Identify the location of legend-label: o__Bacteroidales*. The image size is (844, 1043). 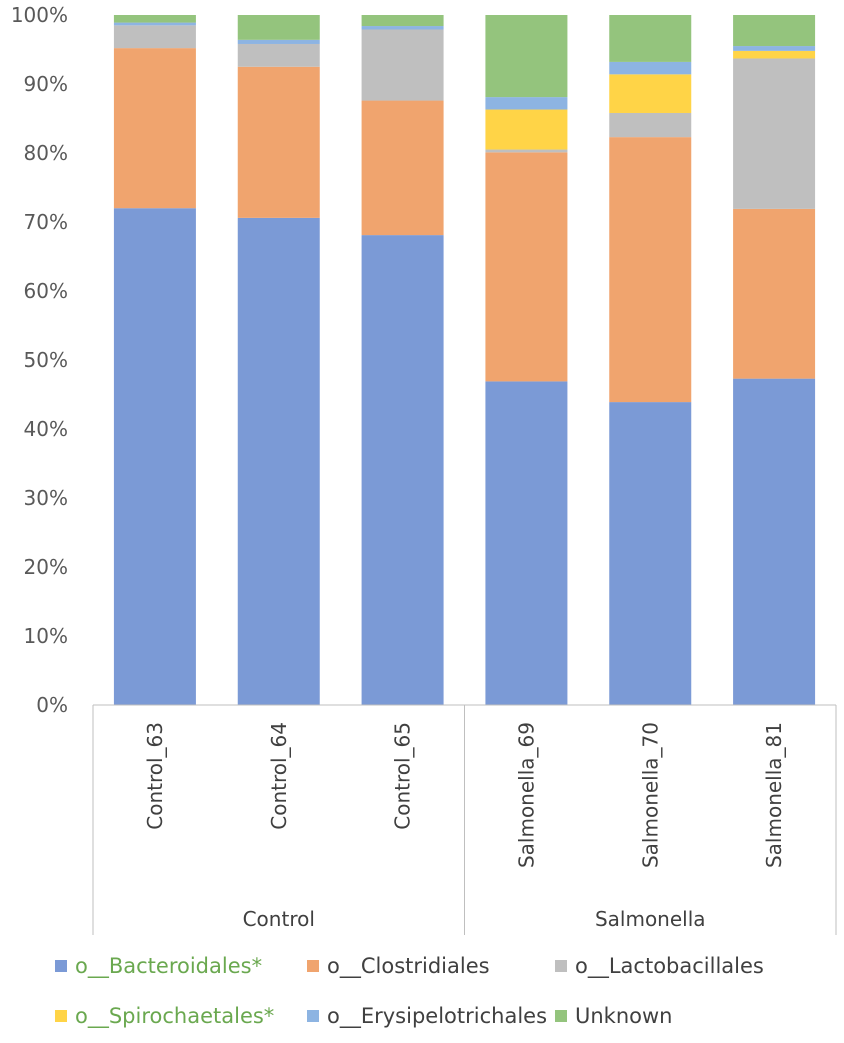
(168, 966).